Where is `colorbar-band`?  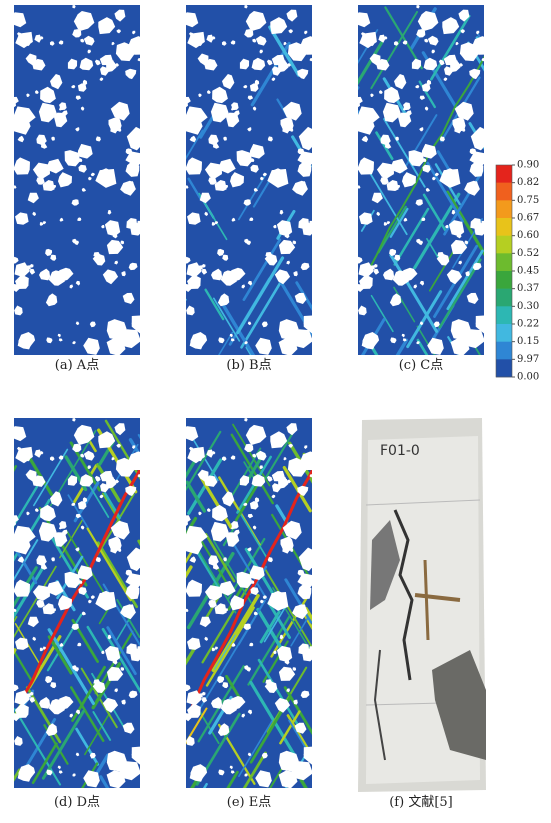
colorbar-band is located at coordinates (504, 280).